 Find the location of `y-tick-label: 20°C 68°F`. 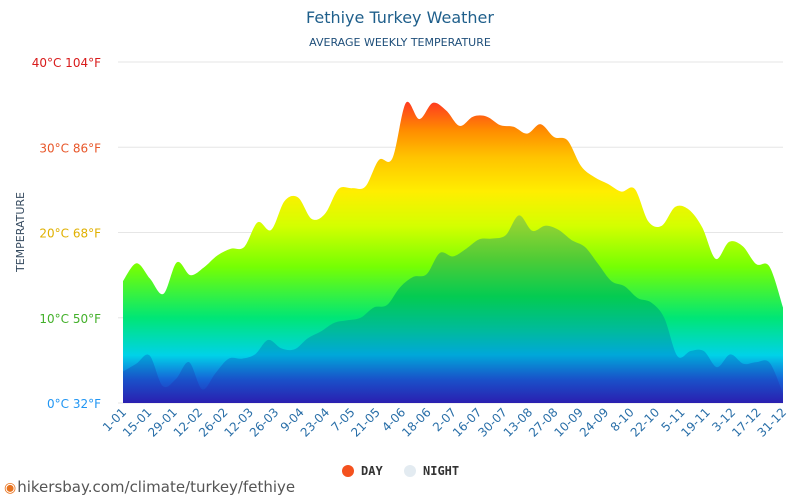

y-tick-label: 20°C 68°F is located at coordinates (70, 234).